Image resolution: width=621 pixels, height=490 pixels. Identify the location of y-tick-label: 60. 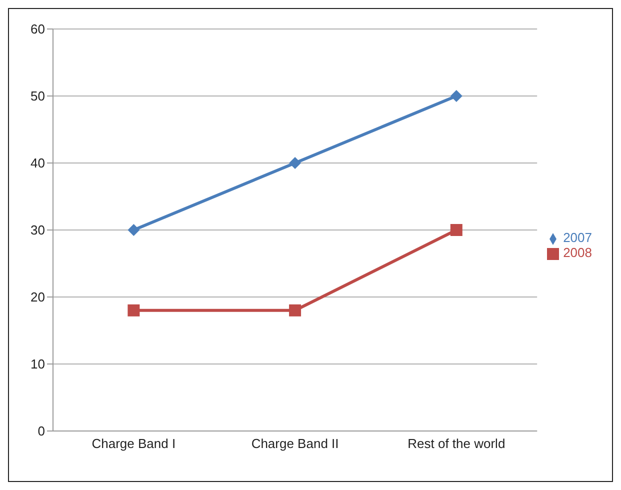
(37, 29).